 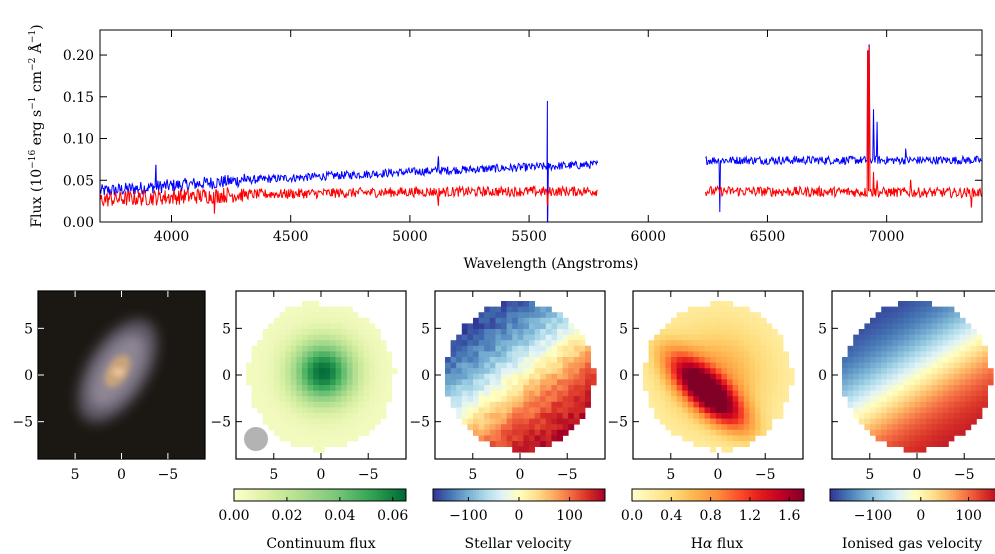 What do you see at coordinates (168, 475) in the screenshot?
I see `map-x-tick-label: −5` at bounding box center [168, 475].